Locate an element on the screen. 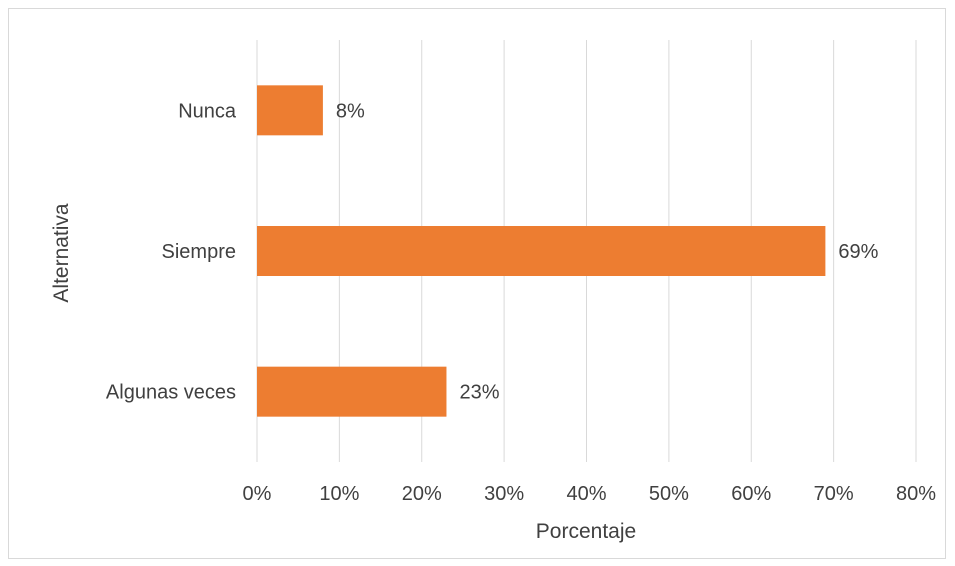  category-label: Algunas veces is located at coordinates (171, 393).